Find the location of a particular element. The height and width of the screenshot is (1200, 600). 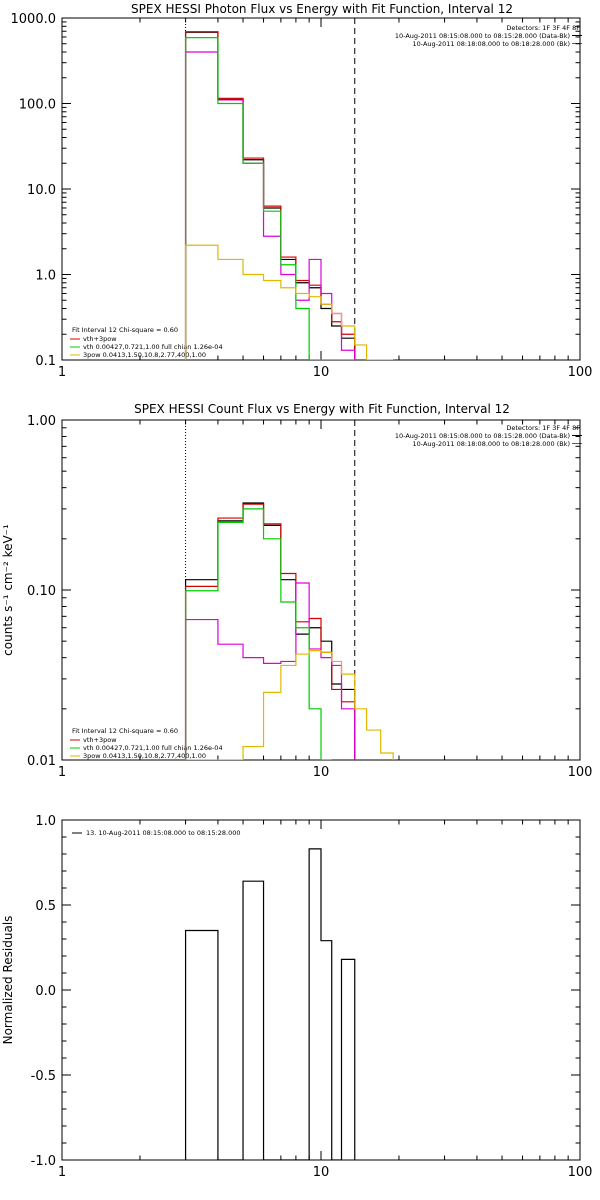

y-axis-label: counts s⁻¹ cm⁻² keV⁻¹ is located at coordinates (8, 590).